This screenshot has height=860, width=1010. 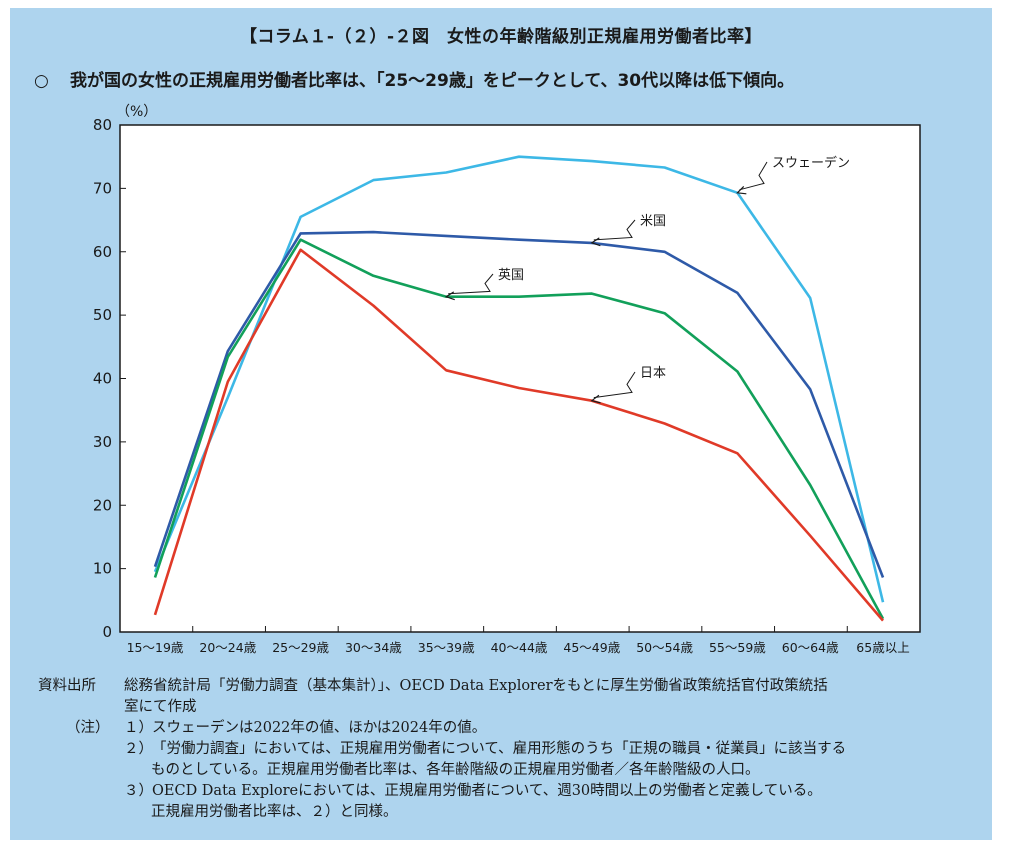 I want to click on x-tick-label: 65歳以上, so click(x=882, y=647).